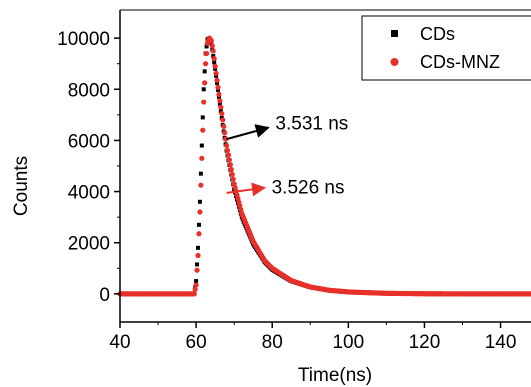 Image resolution: width=531 pixels, height=387 pixels. I want to click on annotation-label: 3.526 ns, so click(308, 188).